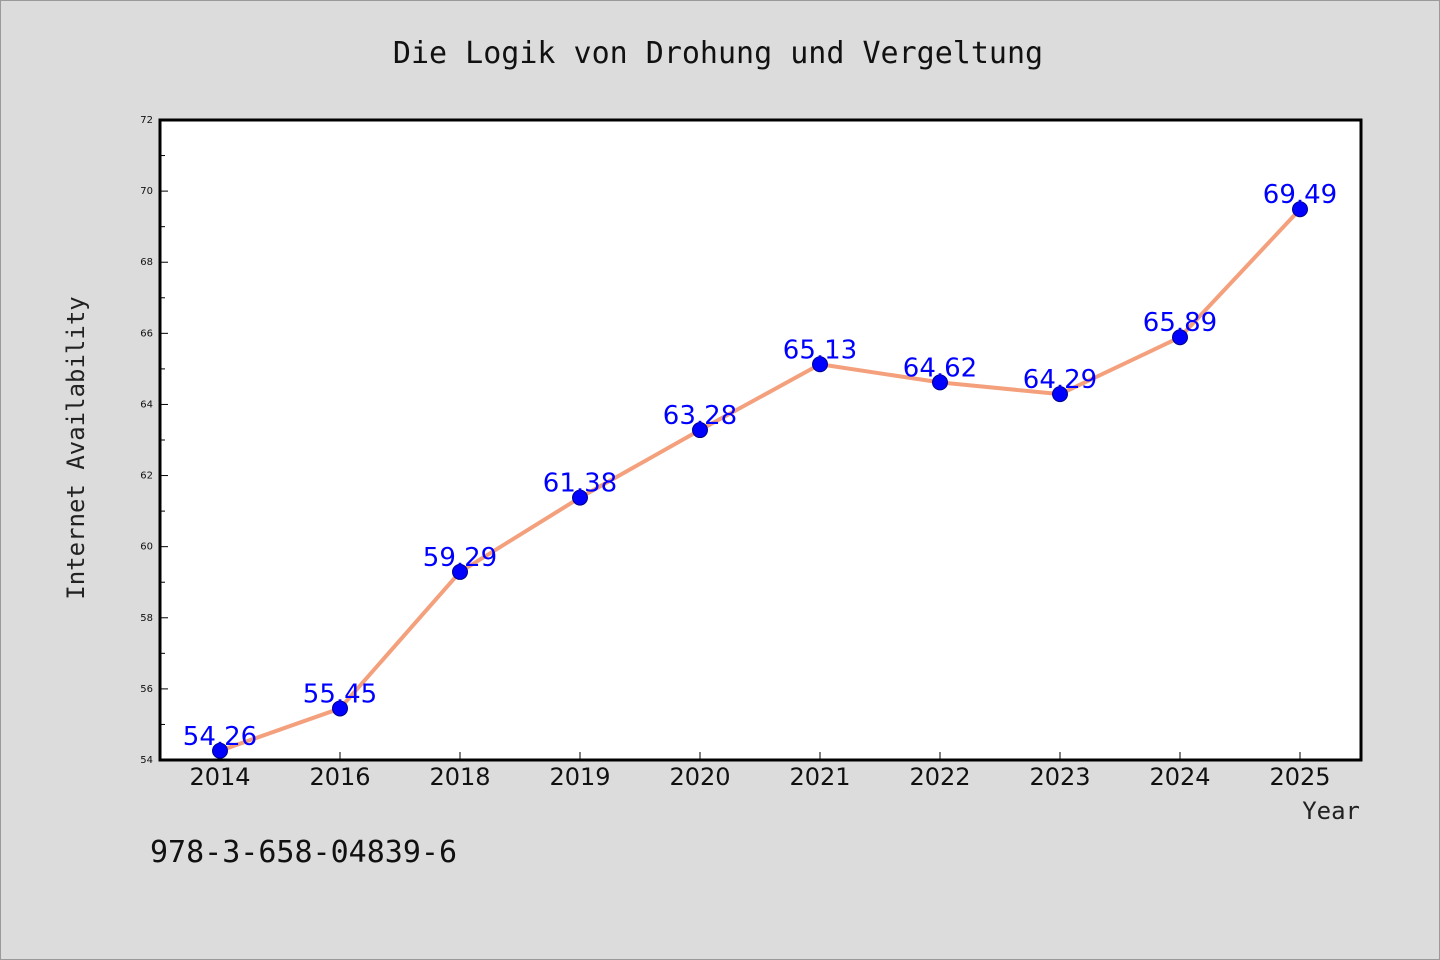 This screenshot has width=1440, height=960. Describe the element at coordinates (146, 191) in the screenshot. I see `y-tick-label: 70` at that location.